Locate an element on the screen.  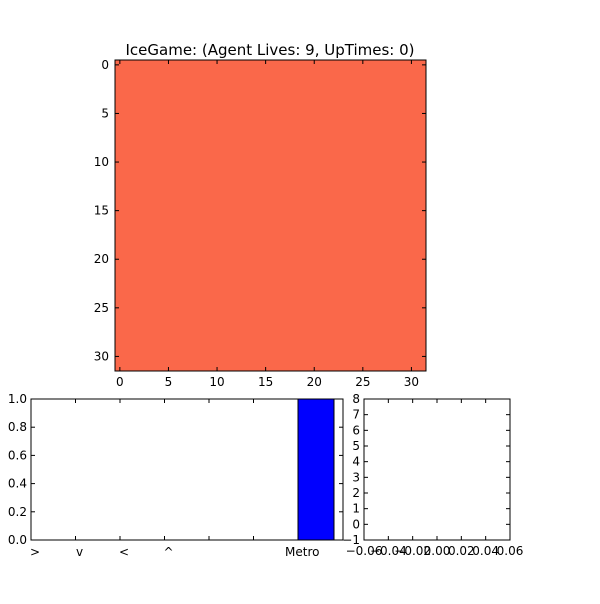
empty-y-tick-label: 6 is located at coordinates (356, 430).